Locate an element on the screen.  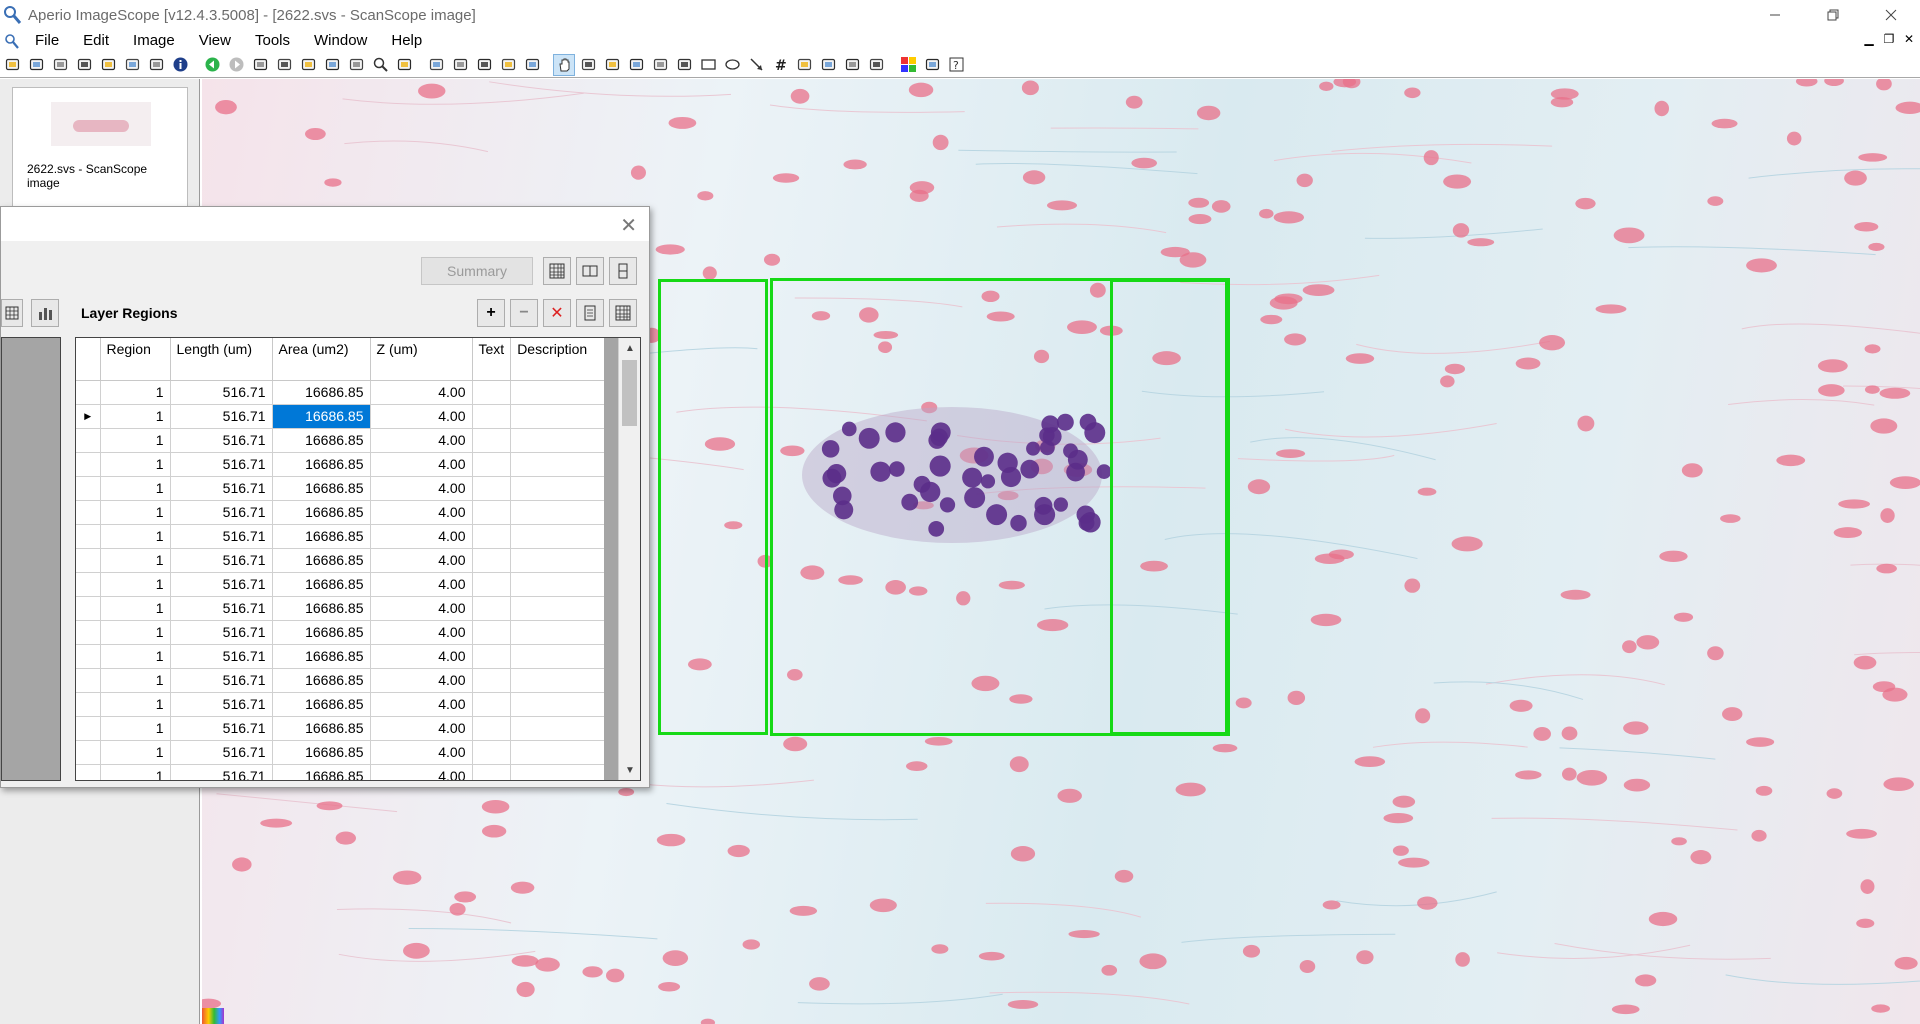
select-tool-button is located at coordinates (588, 65).